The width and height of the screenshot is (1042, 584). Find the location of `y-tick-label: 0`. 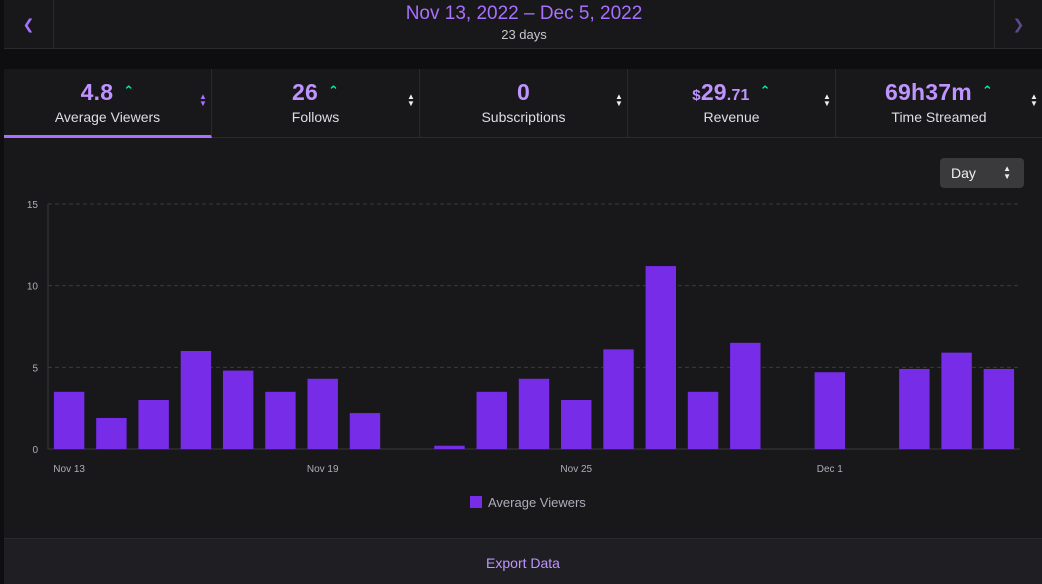

y-tick-label: 0 is located at coordinates (35, 450).